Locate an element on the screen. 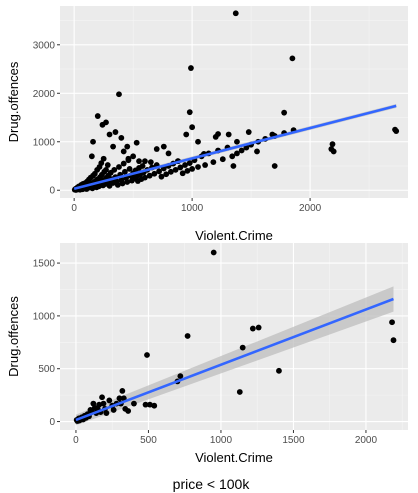 This screenshot has width=418, height=493. figure-caption: price < 100k is located at coordinates (212, 484).